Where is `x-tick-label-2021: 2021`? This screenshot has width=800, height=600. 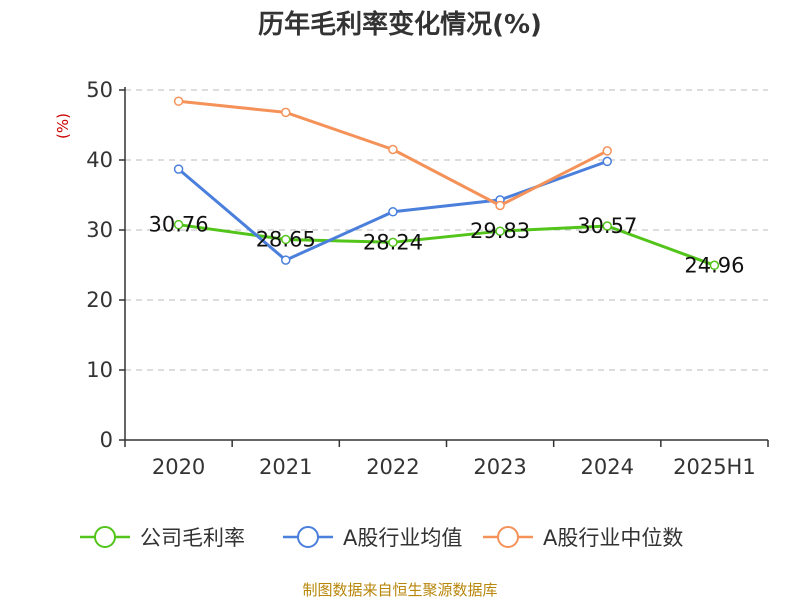
x-tick-label-2021: 2021 is located at coordinates (285, 467).